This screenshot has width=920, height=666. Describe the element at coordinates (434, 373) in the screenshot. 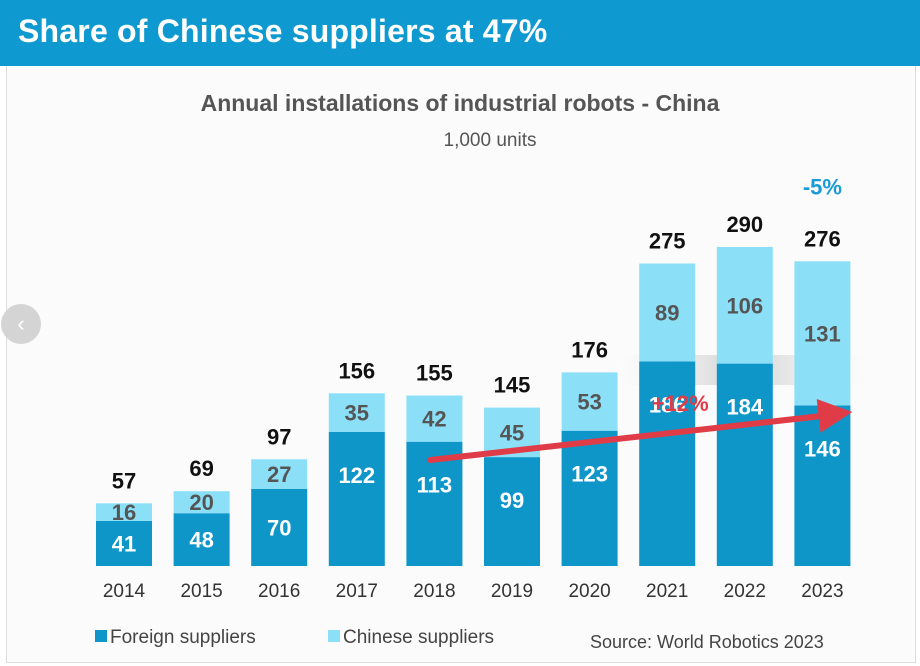

I see `total-label-2018: 155` at that location.